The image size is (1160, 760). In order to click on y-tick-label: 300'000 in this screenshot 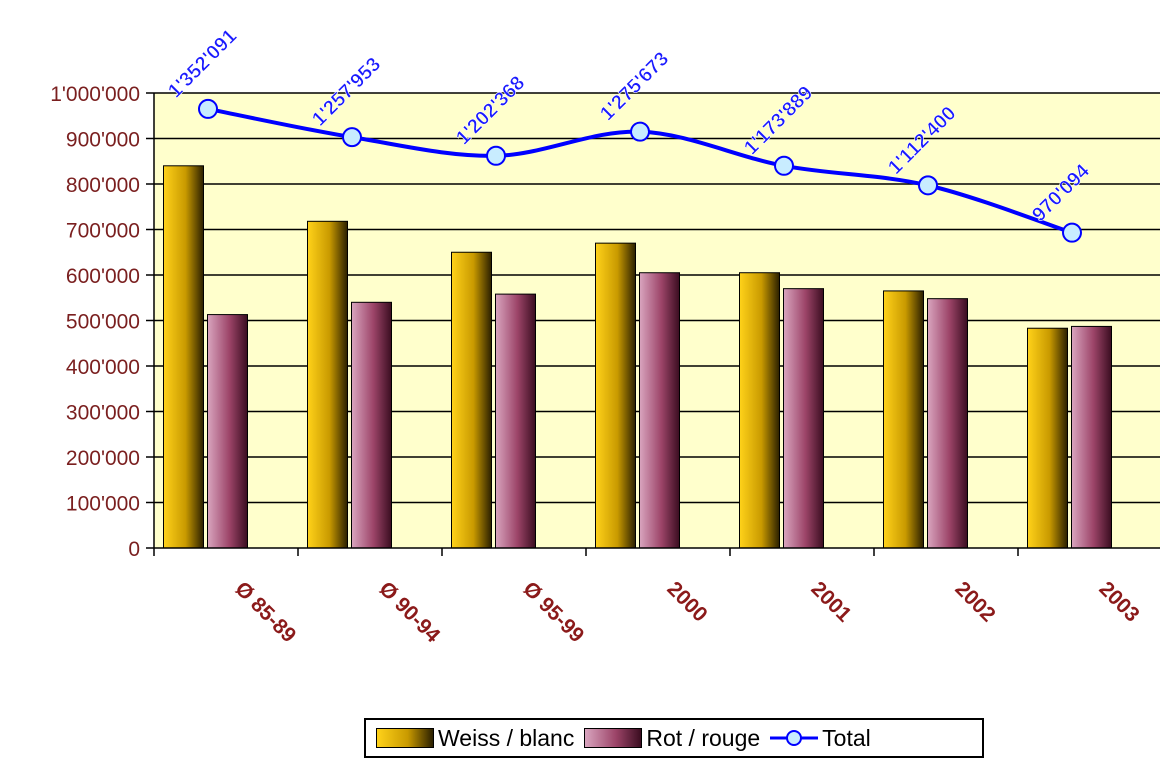, I will do `click(103, 413)`.